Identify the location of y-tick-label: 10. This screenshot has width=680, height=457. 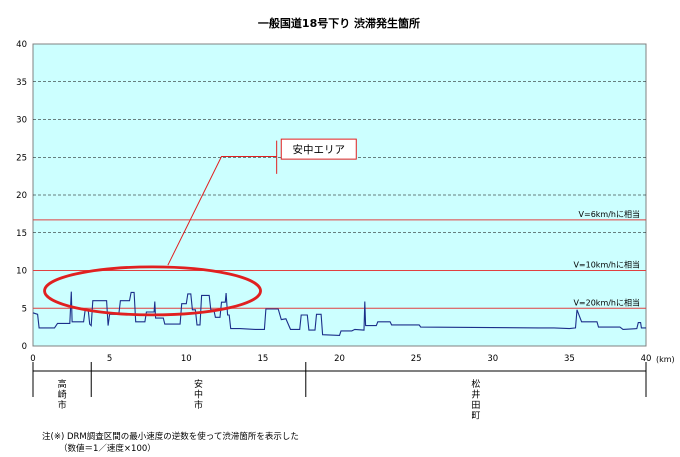
(21, 272).